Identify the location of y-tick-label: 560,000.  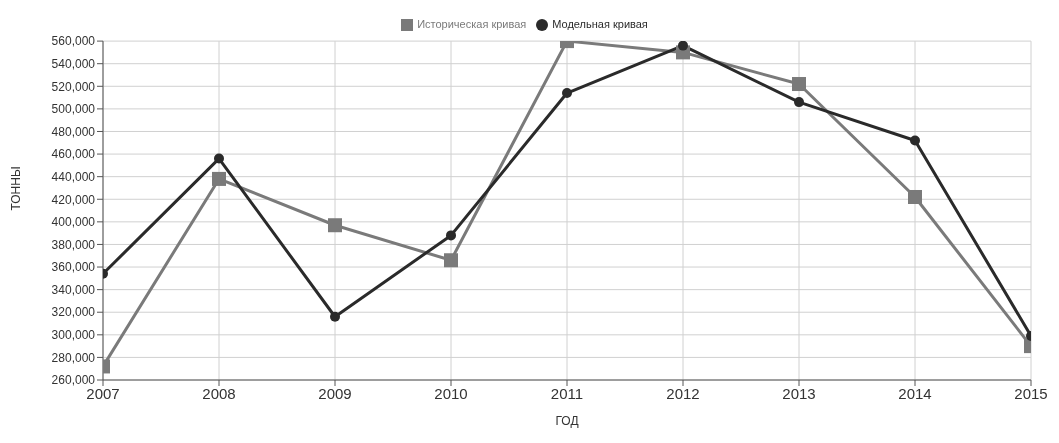
(73, 41).